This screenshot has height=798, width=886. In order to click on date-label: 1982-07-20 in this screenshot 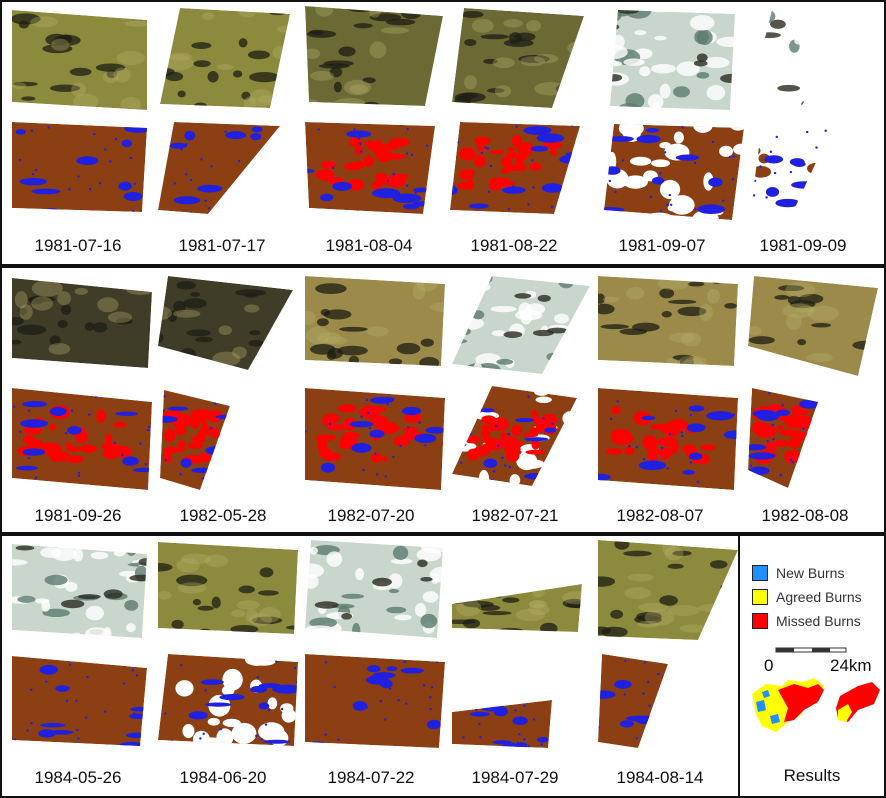, I will do `click(371, 515)`.